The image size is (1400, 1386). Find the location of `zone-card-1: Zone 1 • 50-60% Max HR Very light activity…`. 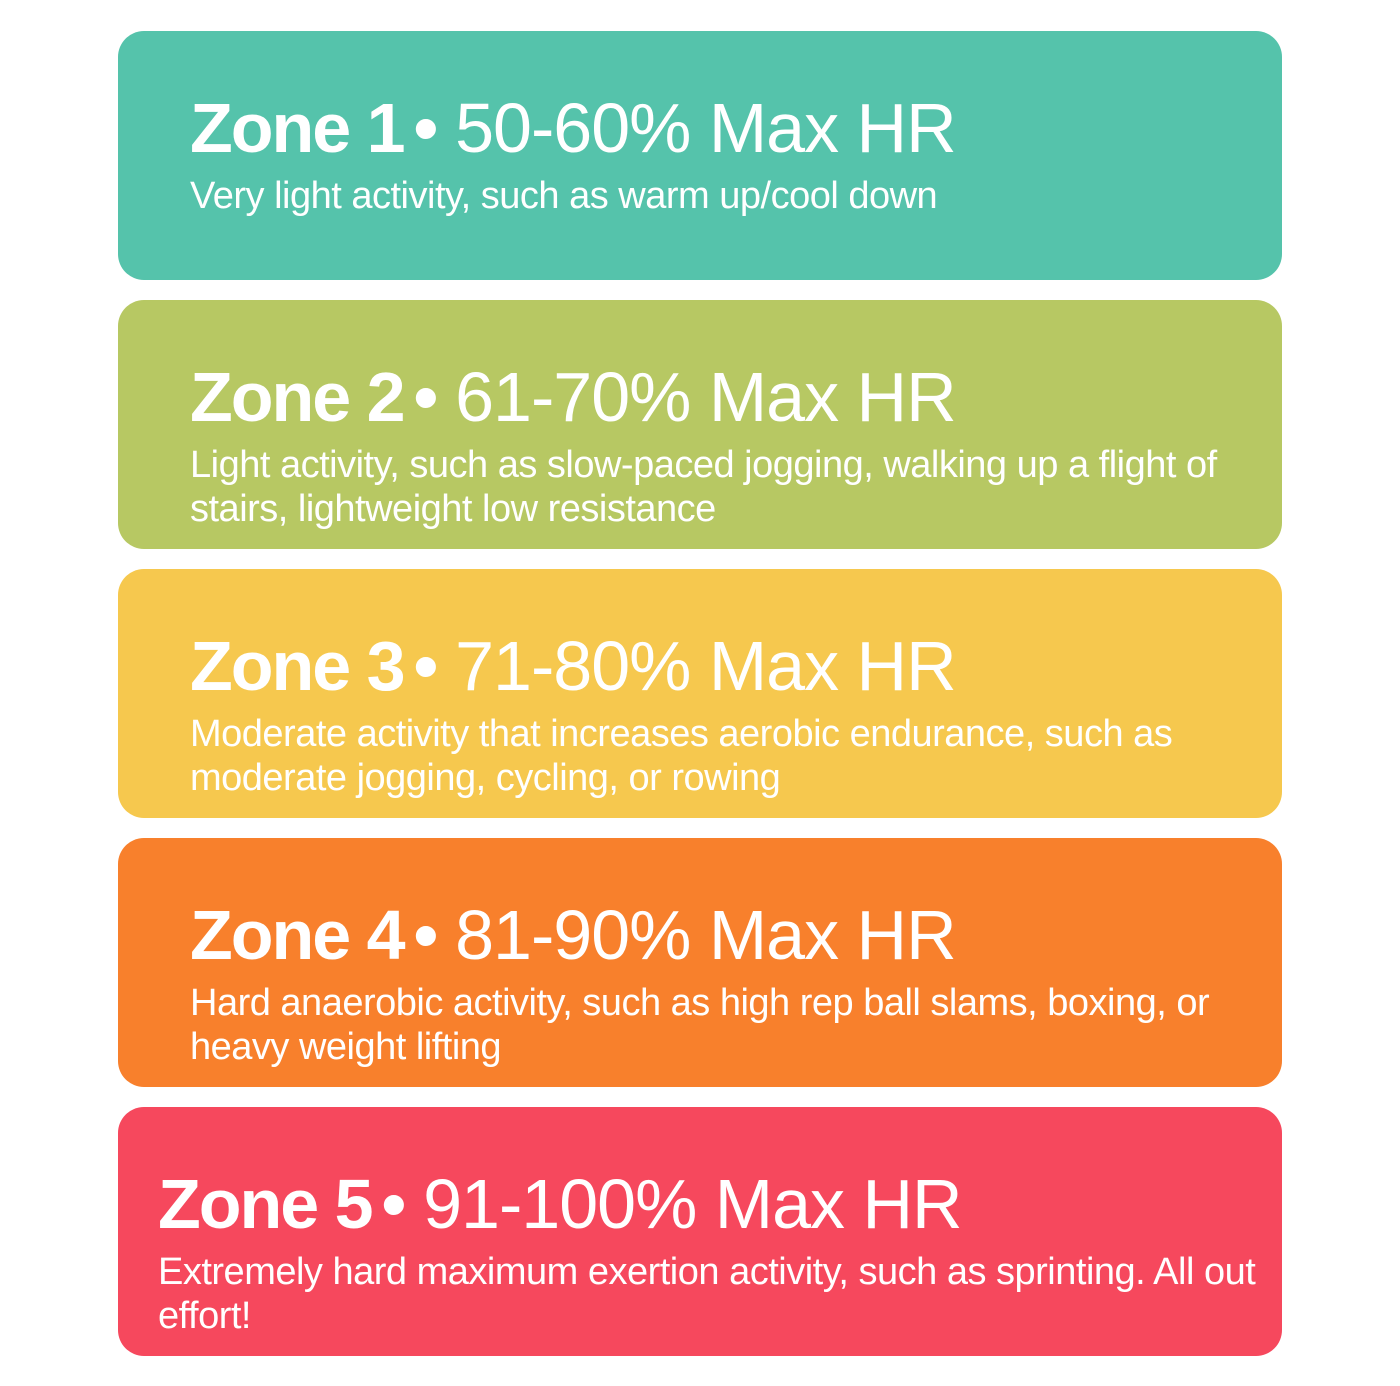

zone-card-1: Zone 1 • 50-60% Max HR Very light activity… is located at coordinates (700, 155).